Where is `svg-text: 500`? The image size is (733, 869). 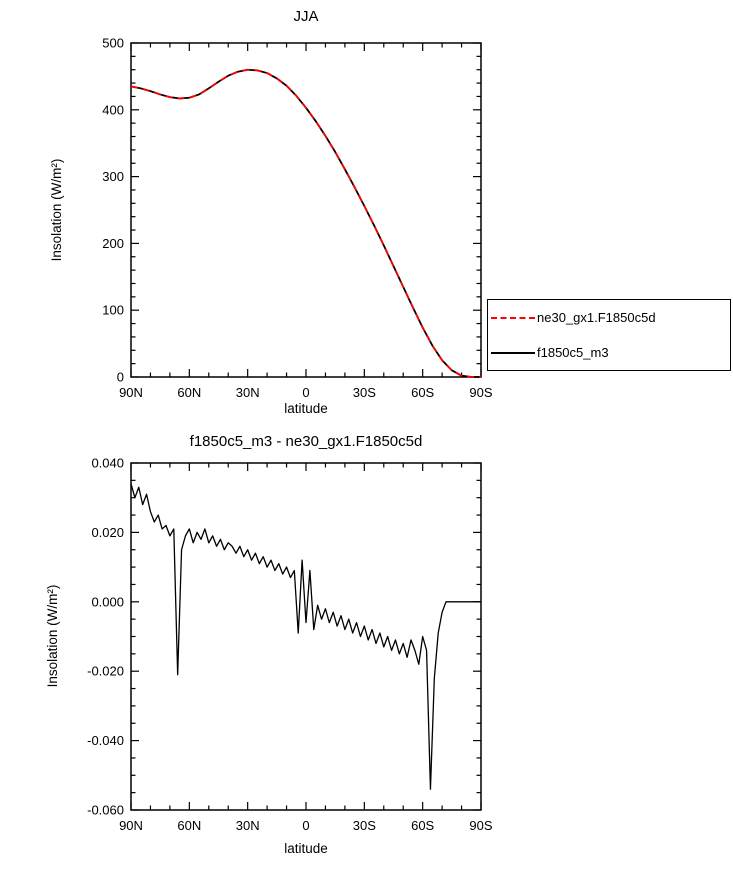
svg-text: 500 is located at coordinates (113, 43).